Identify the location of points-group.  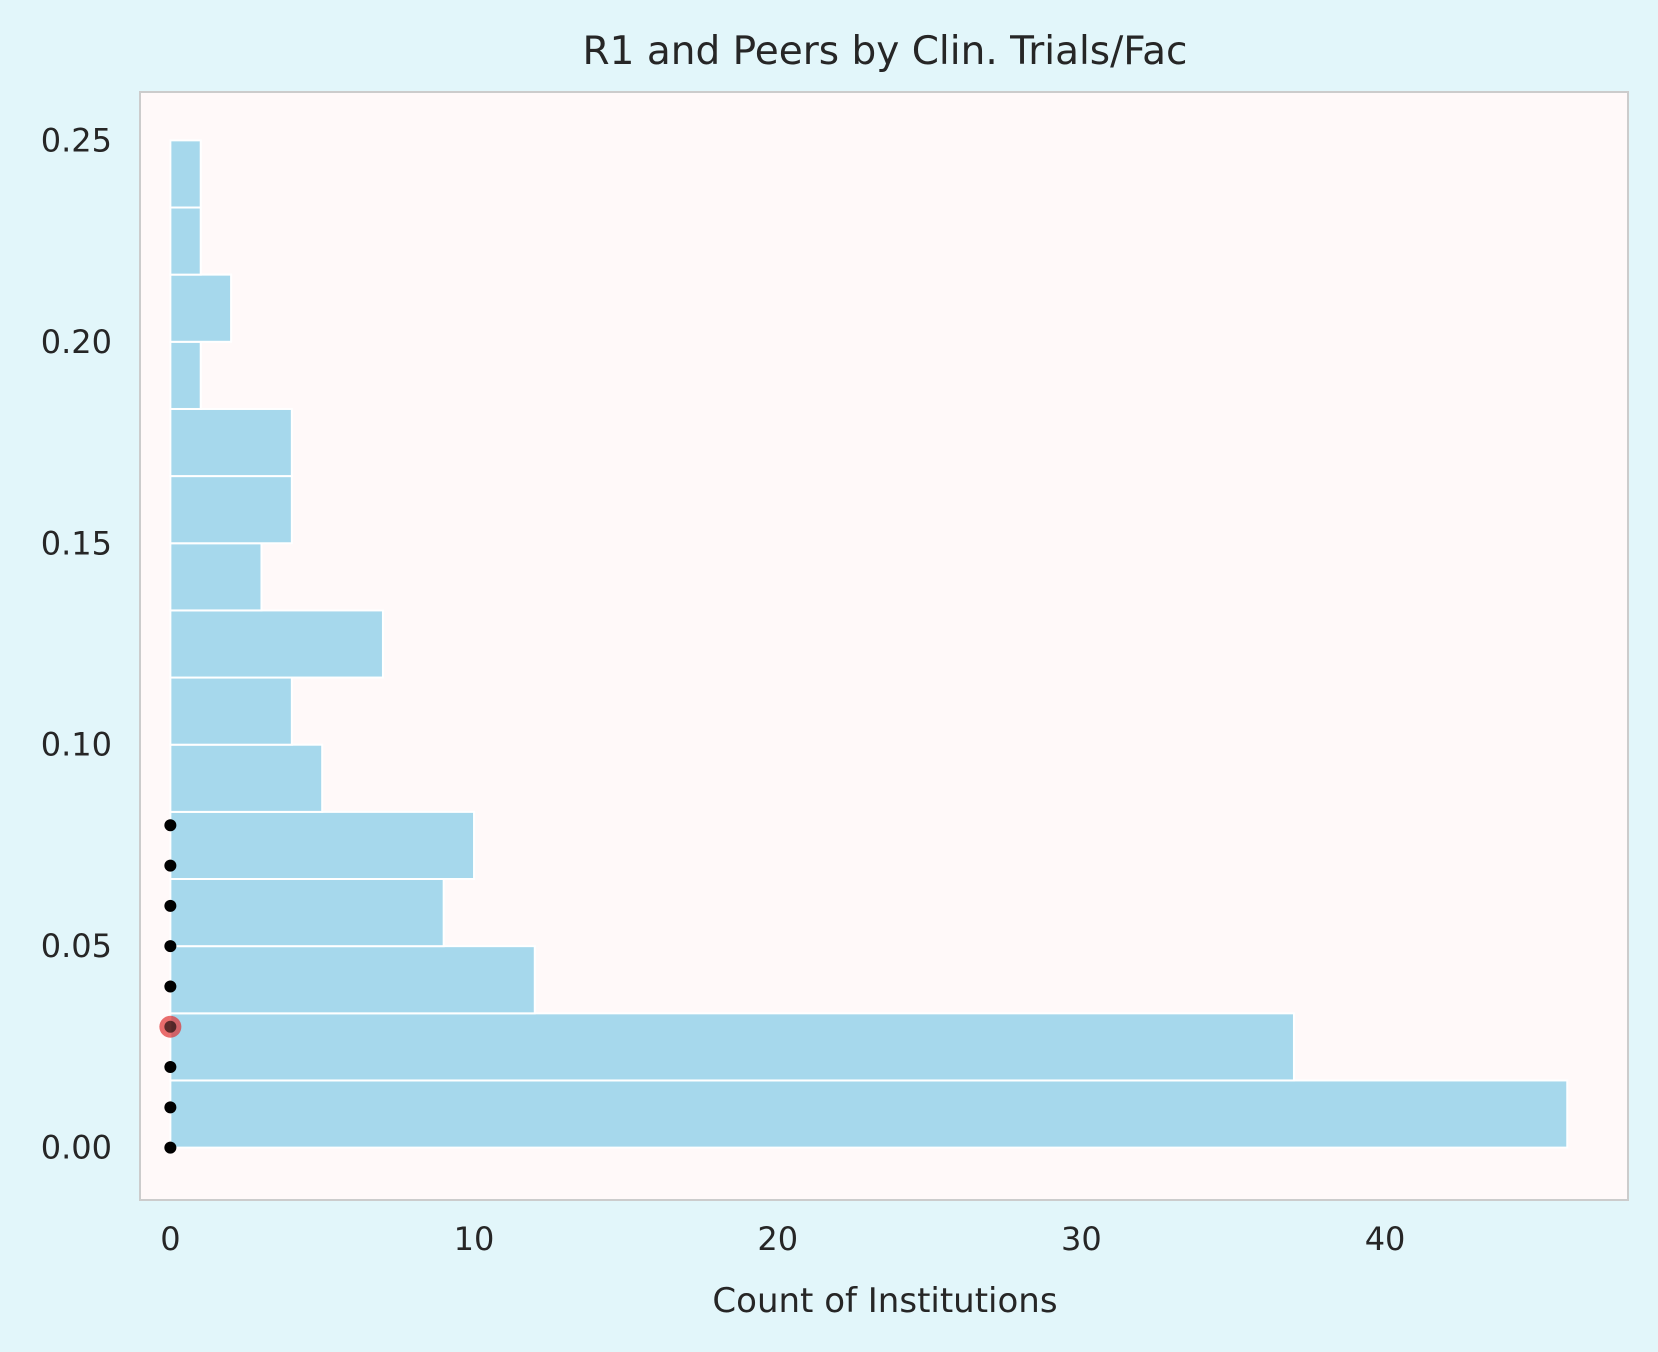
(170, 986).